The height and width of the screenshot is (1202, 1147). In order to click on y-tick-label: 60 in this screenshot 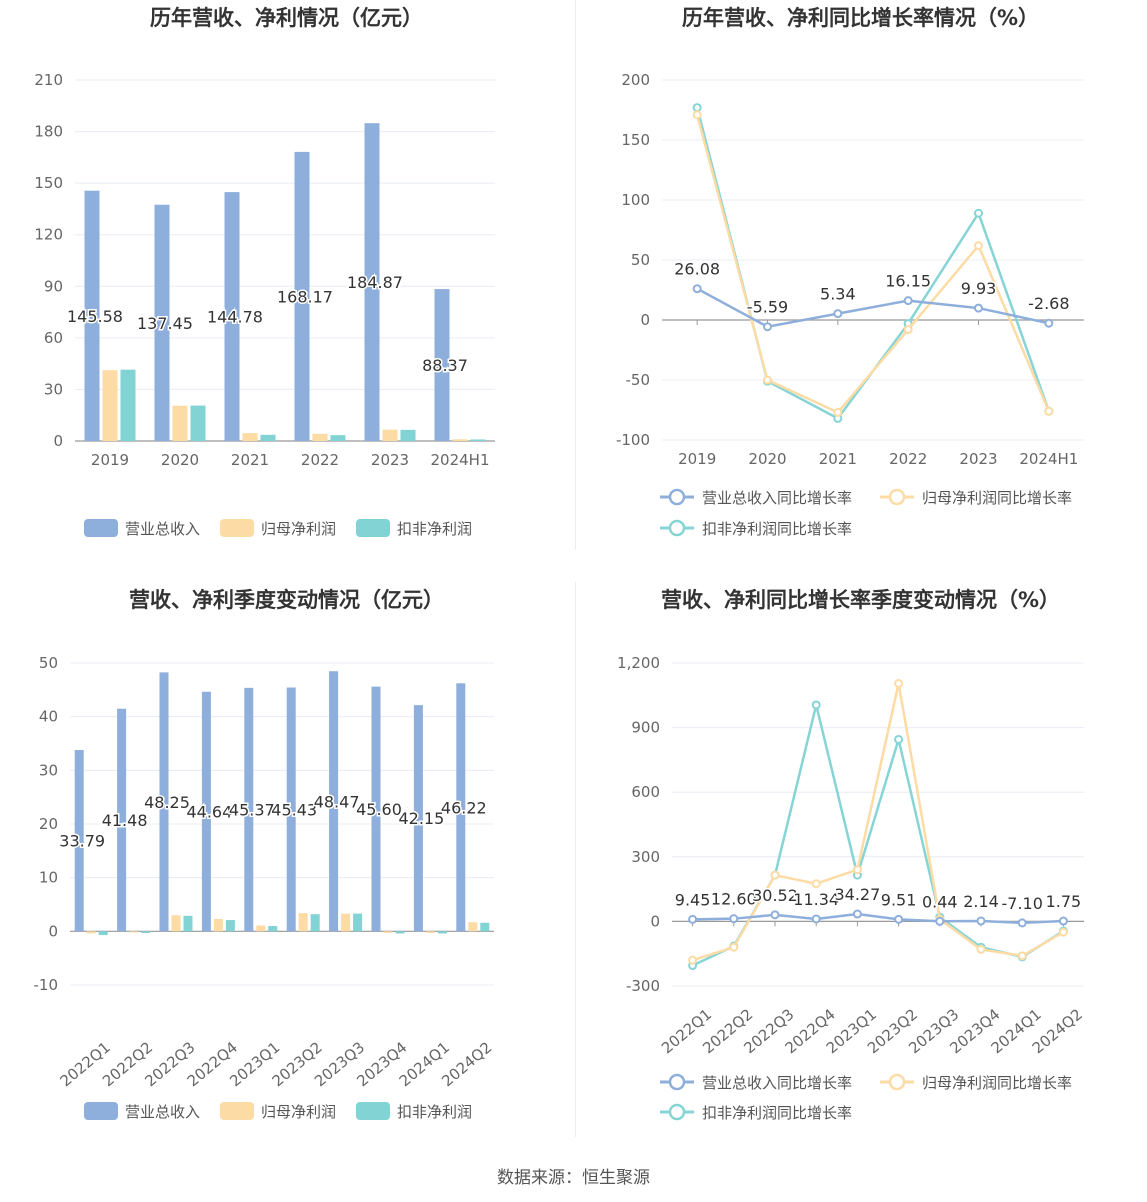, I will do `click(53, 338)`.